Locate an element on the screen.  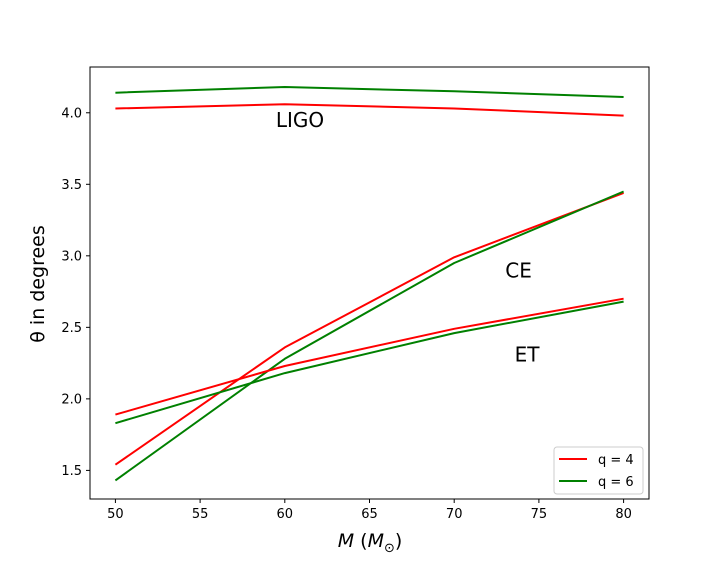
y-tick-label: 1.5 is located at coordinates (71, 471).